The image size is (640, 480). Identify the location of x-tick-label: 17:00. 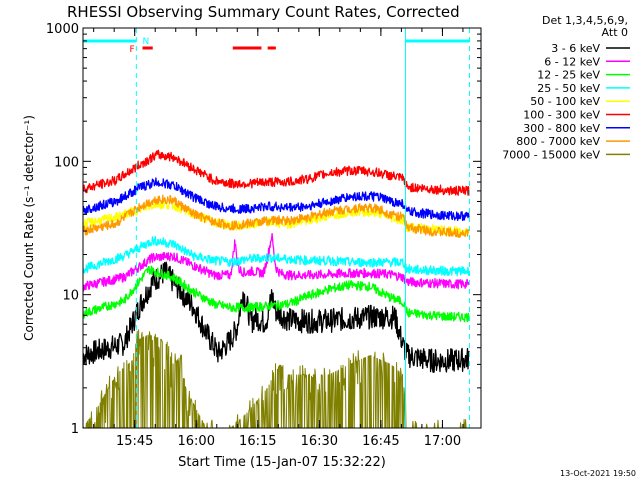
(442, 441).